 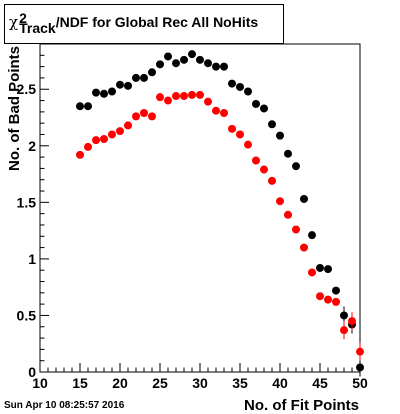 I want to click on title-symbol: χ, so click(x=14, y=22).